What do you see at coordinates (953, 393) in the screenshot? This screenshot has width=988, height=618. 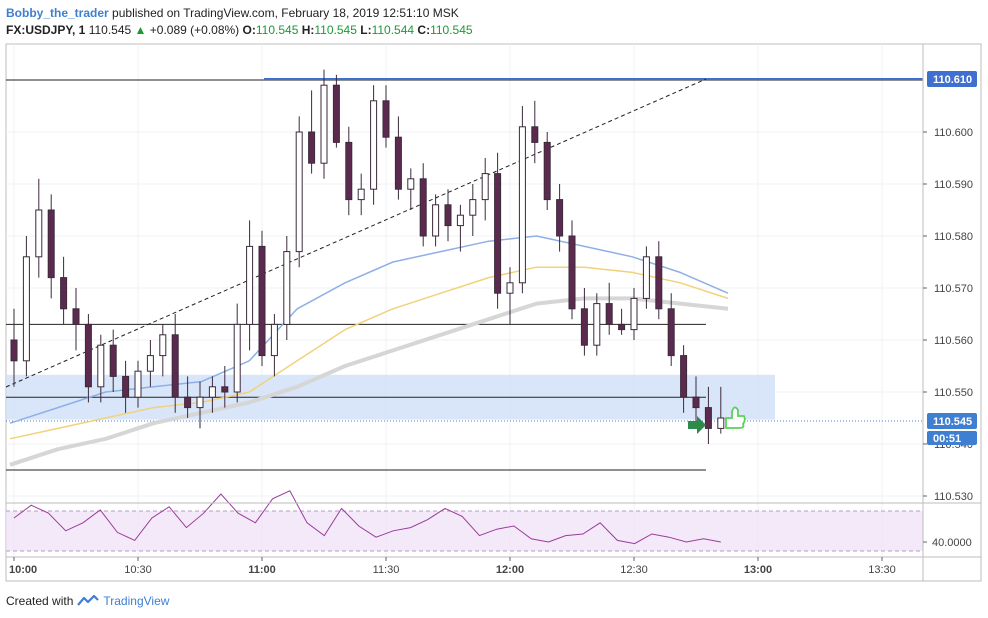 I see `price-tick-label: 110.550` at bounding box center [953, 393].